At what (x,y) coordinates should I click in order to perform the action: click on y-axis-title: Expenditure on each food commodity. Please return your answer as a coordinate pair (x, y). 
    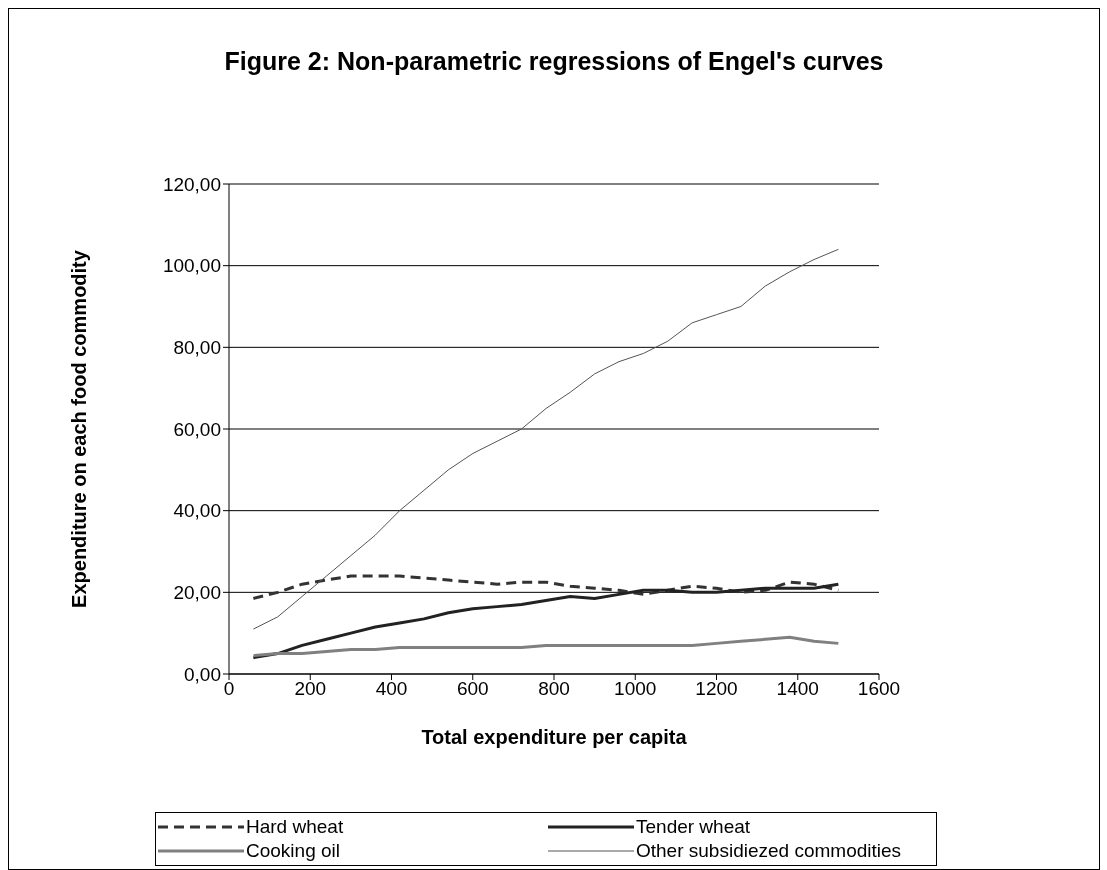
    Looking at the image, I should click on (79, 428).